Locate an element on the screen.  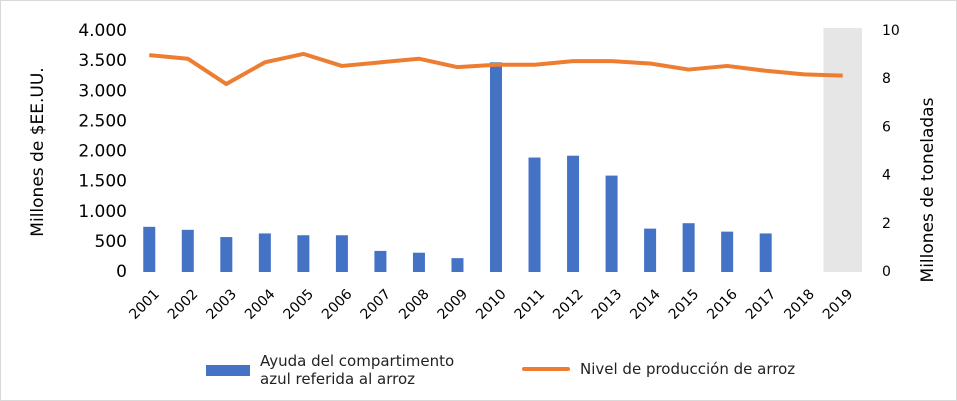
y-tick-label: 3.000 is located at coordinates (102, 91).